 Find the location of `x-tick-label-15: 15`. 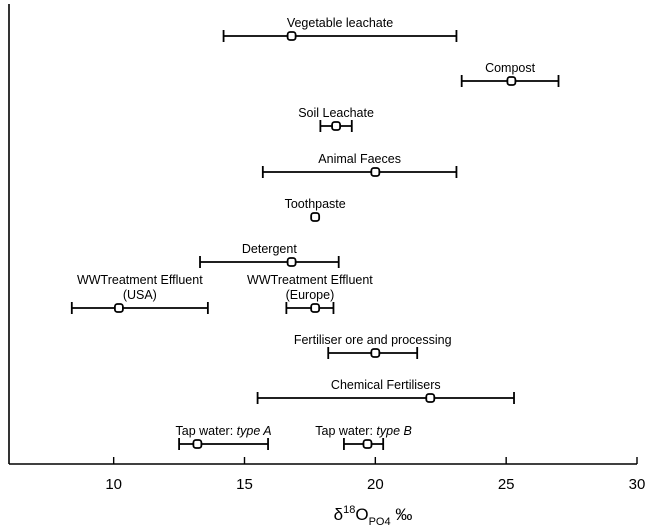

x-tick-label-15: 15 is located at coordinates (244, 484).